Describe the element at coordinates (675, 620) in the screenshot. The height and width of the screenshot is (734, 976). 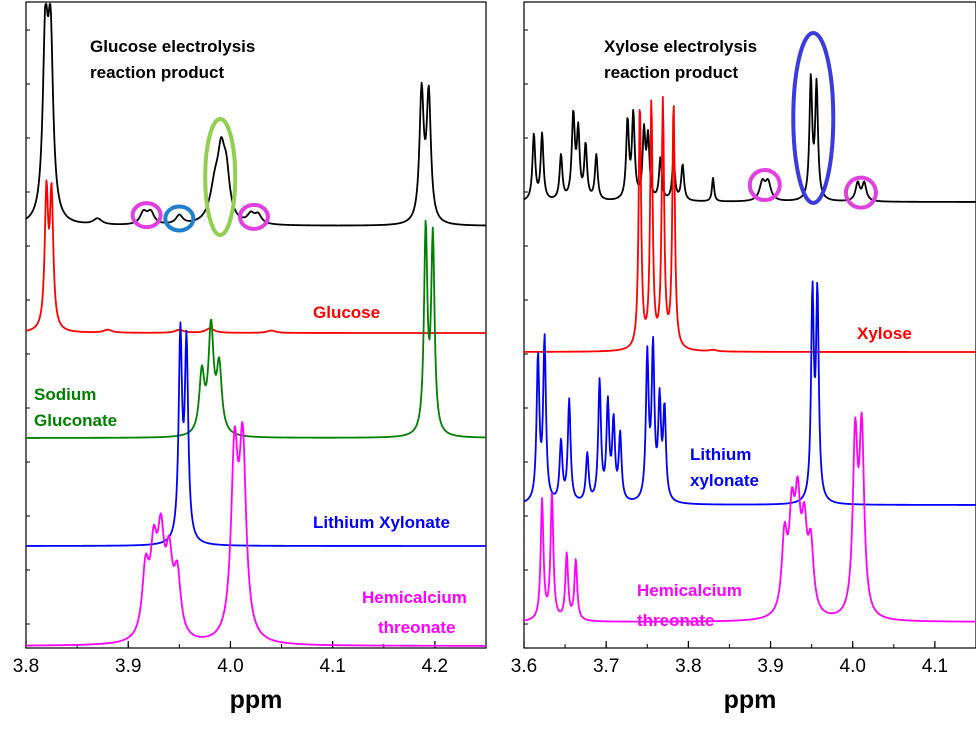
I see `label-hemicalcium-r-2: threonate` at that location.